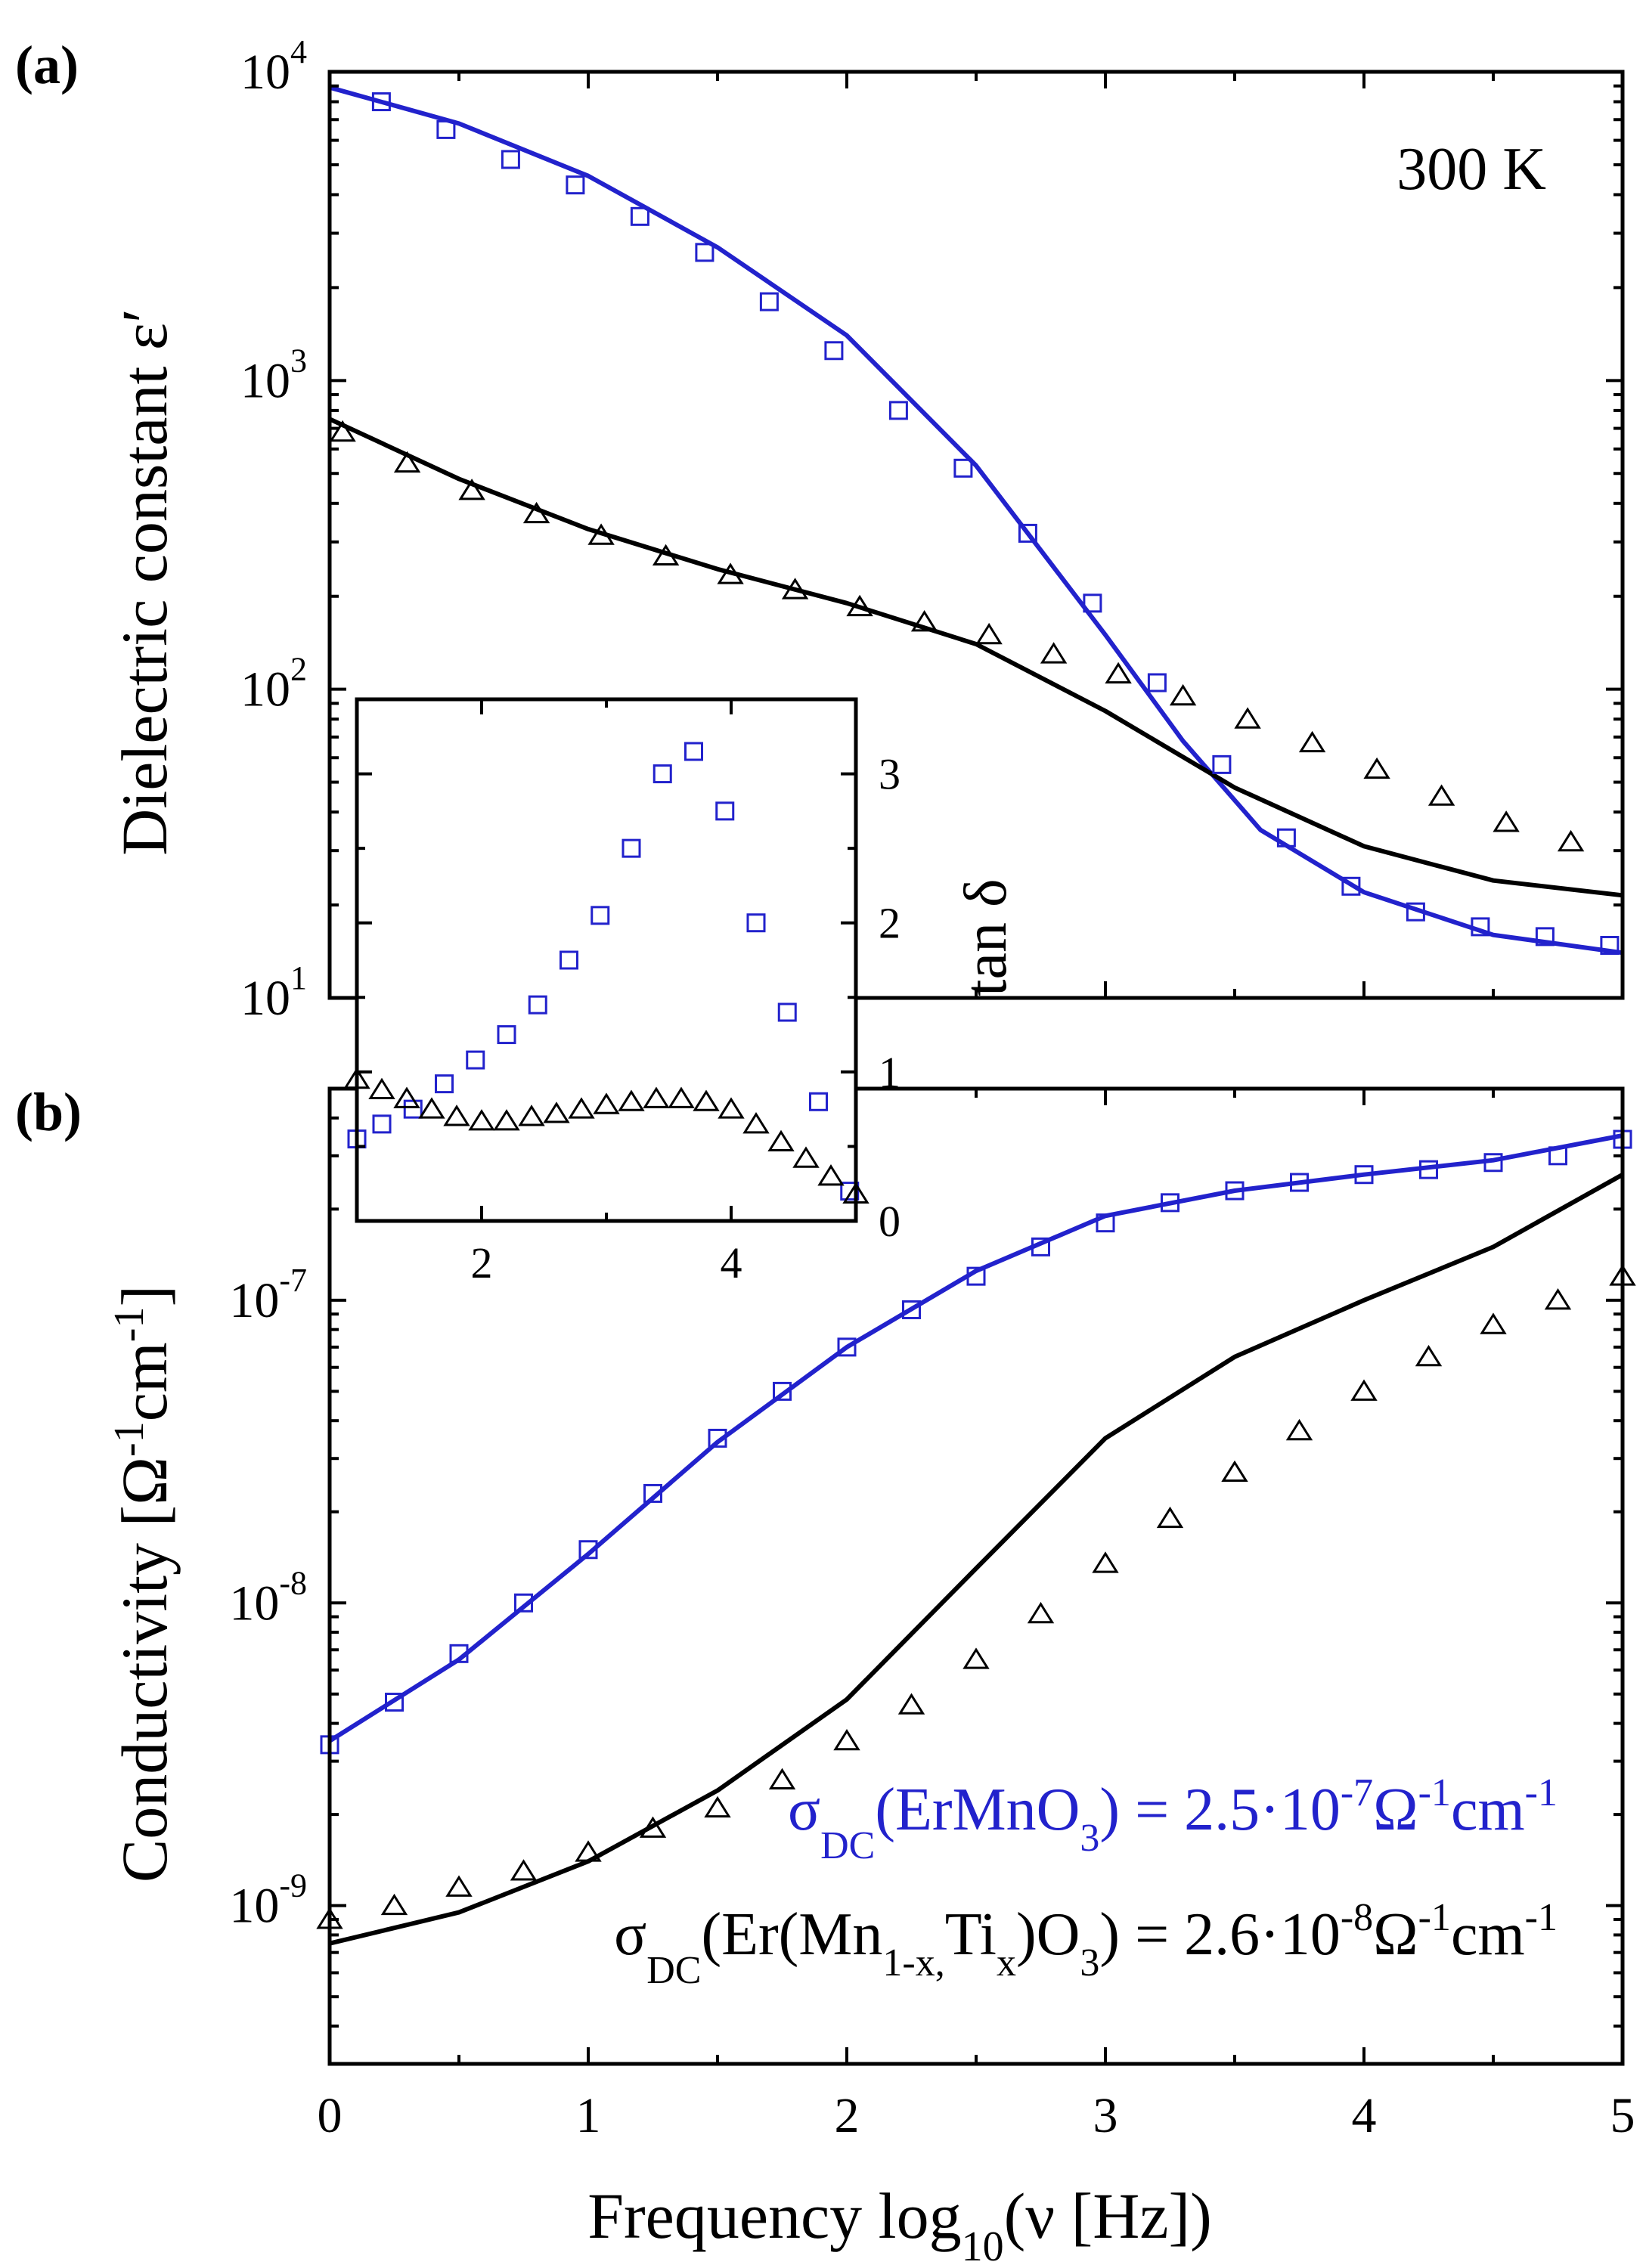  Describe the element at coordinates (889, 774) in the screenshot. I see `inset-ytick-label: 3` at that location.